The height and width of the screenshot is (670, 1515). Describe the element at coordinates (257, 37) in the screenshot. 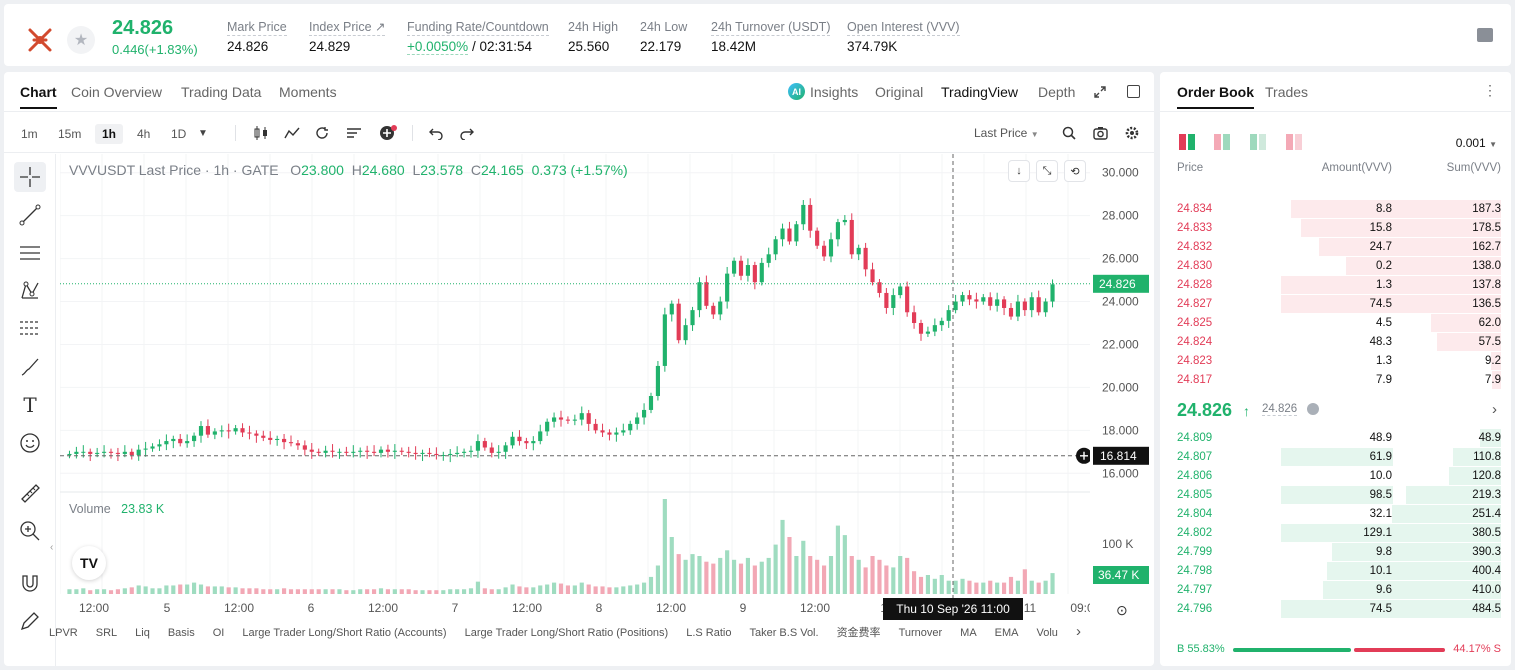

I see `stat-mark-price: Mark Price 24.826` at that location.